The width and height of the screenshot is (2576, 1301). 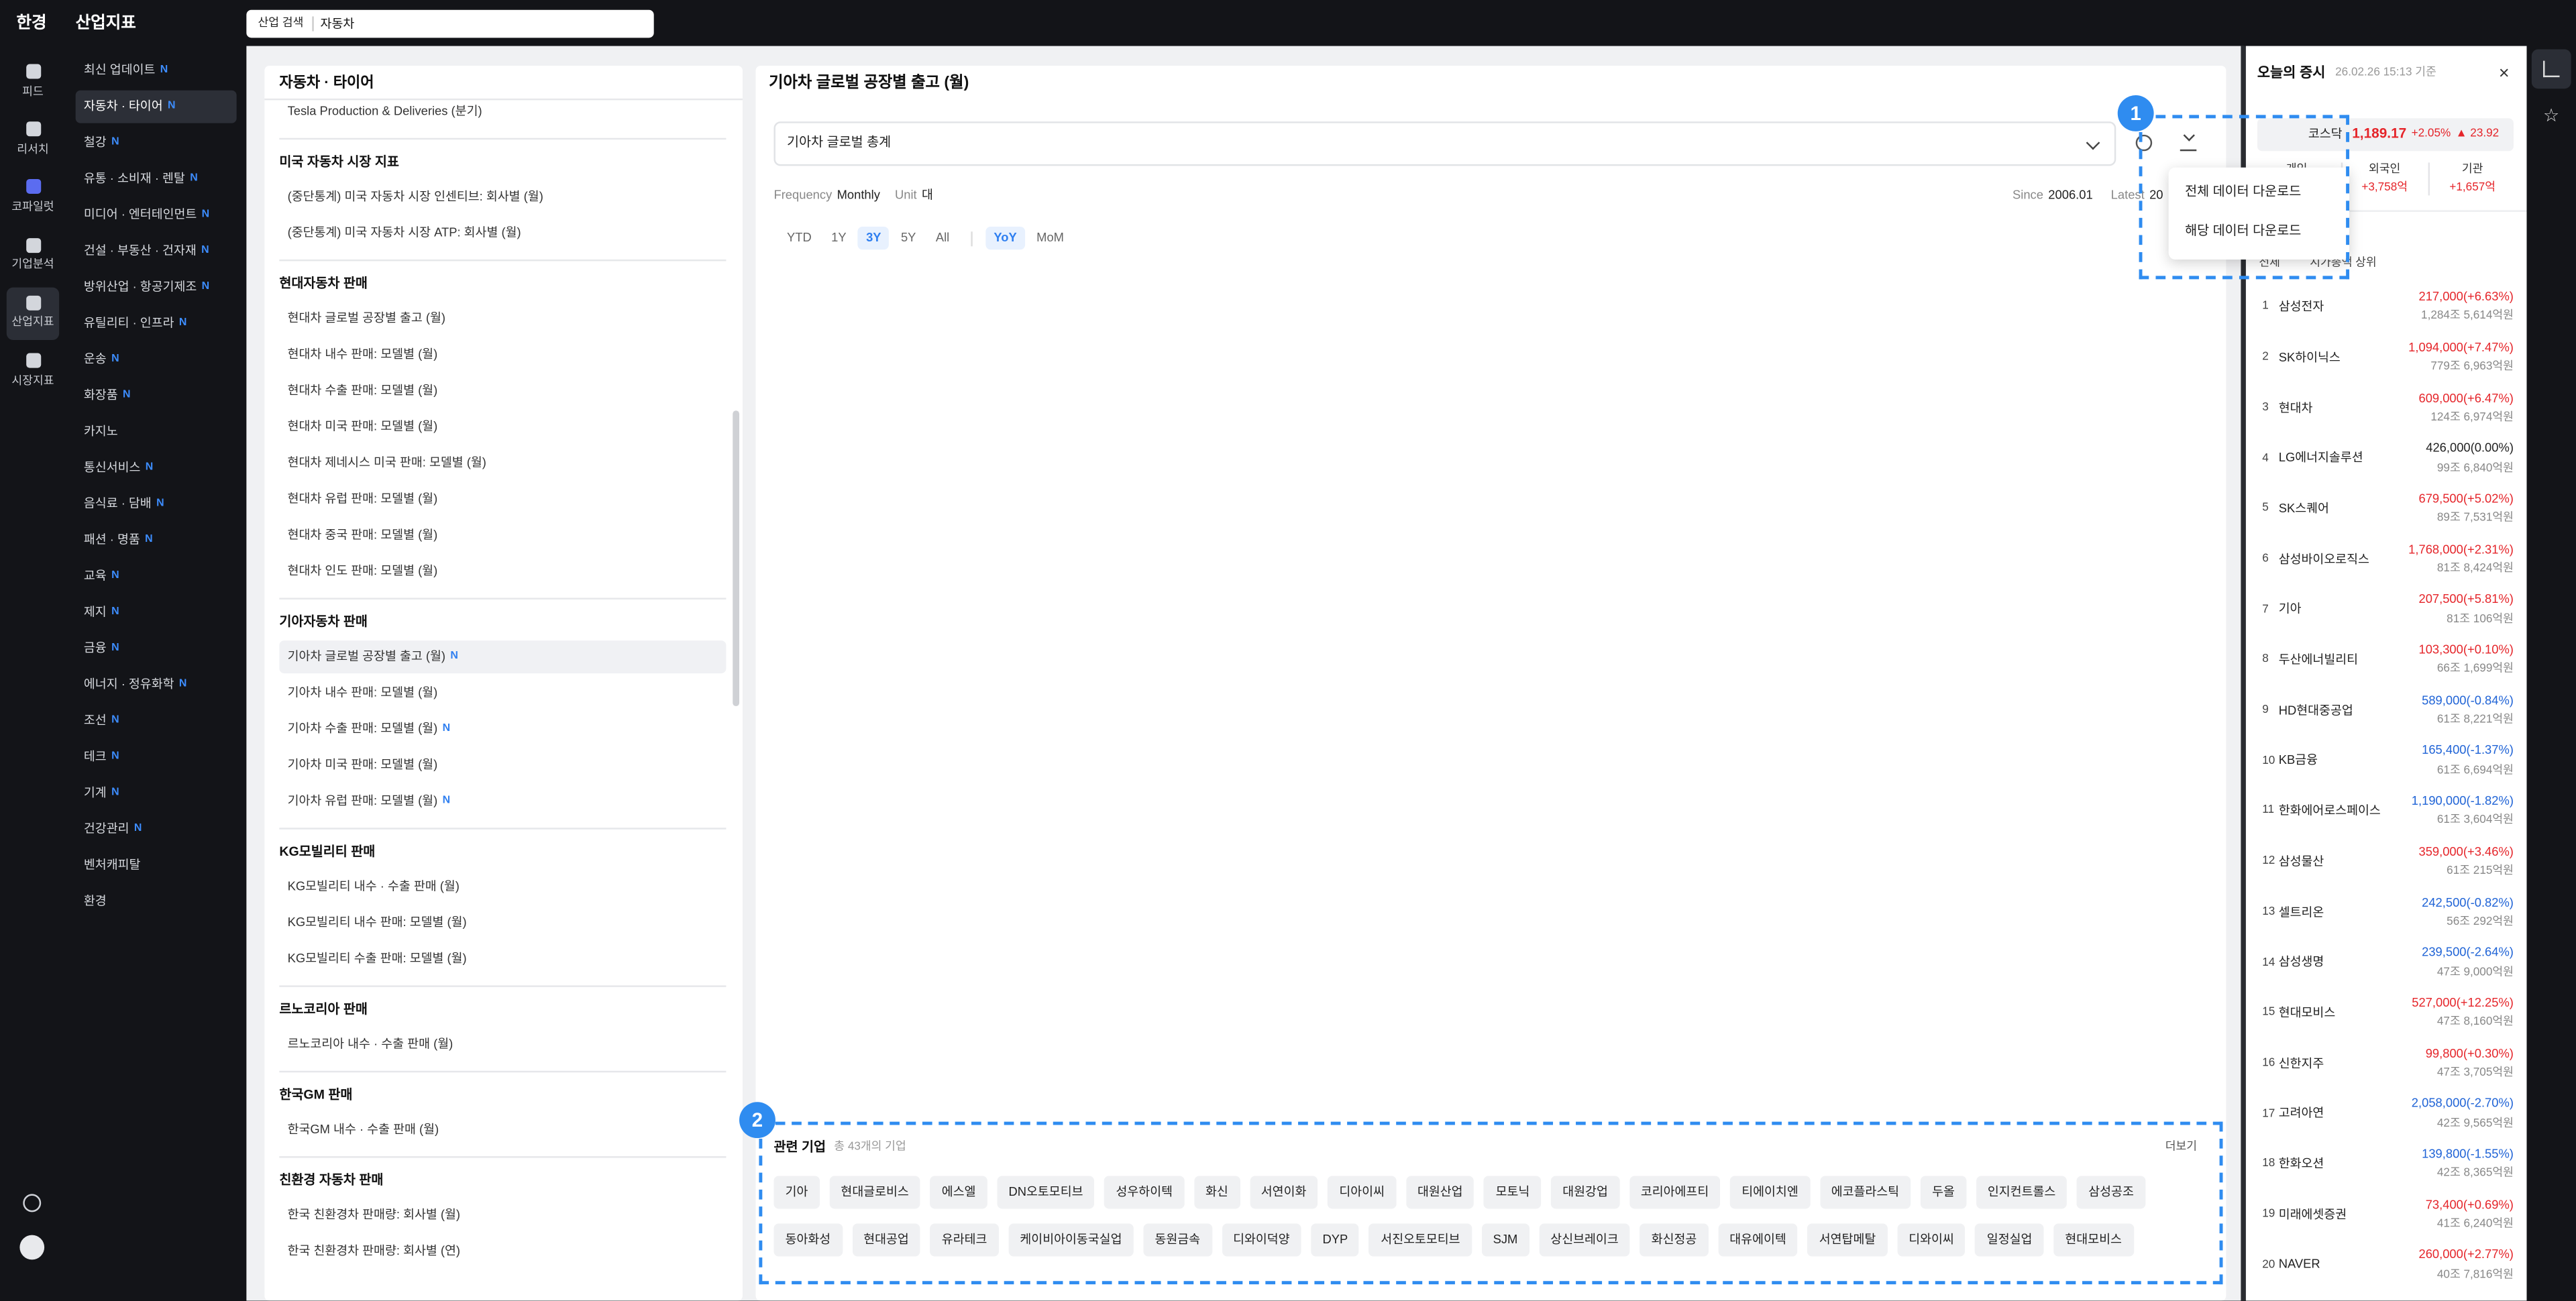 What do you see at coordinates (33, 150) in the screenshot?
I see `nav-label: 리서치` at bounding box center [33, 150].